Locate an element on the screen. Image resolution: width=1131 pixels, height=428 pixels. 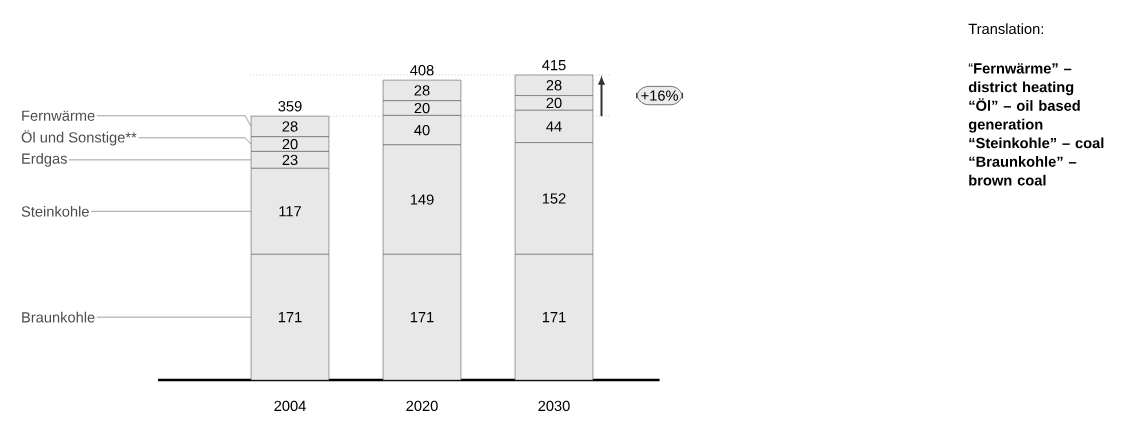
text: Fernwärme is located at coordinates (58, 115).